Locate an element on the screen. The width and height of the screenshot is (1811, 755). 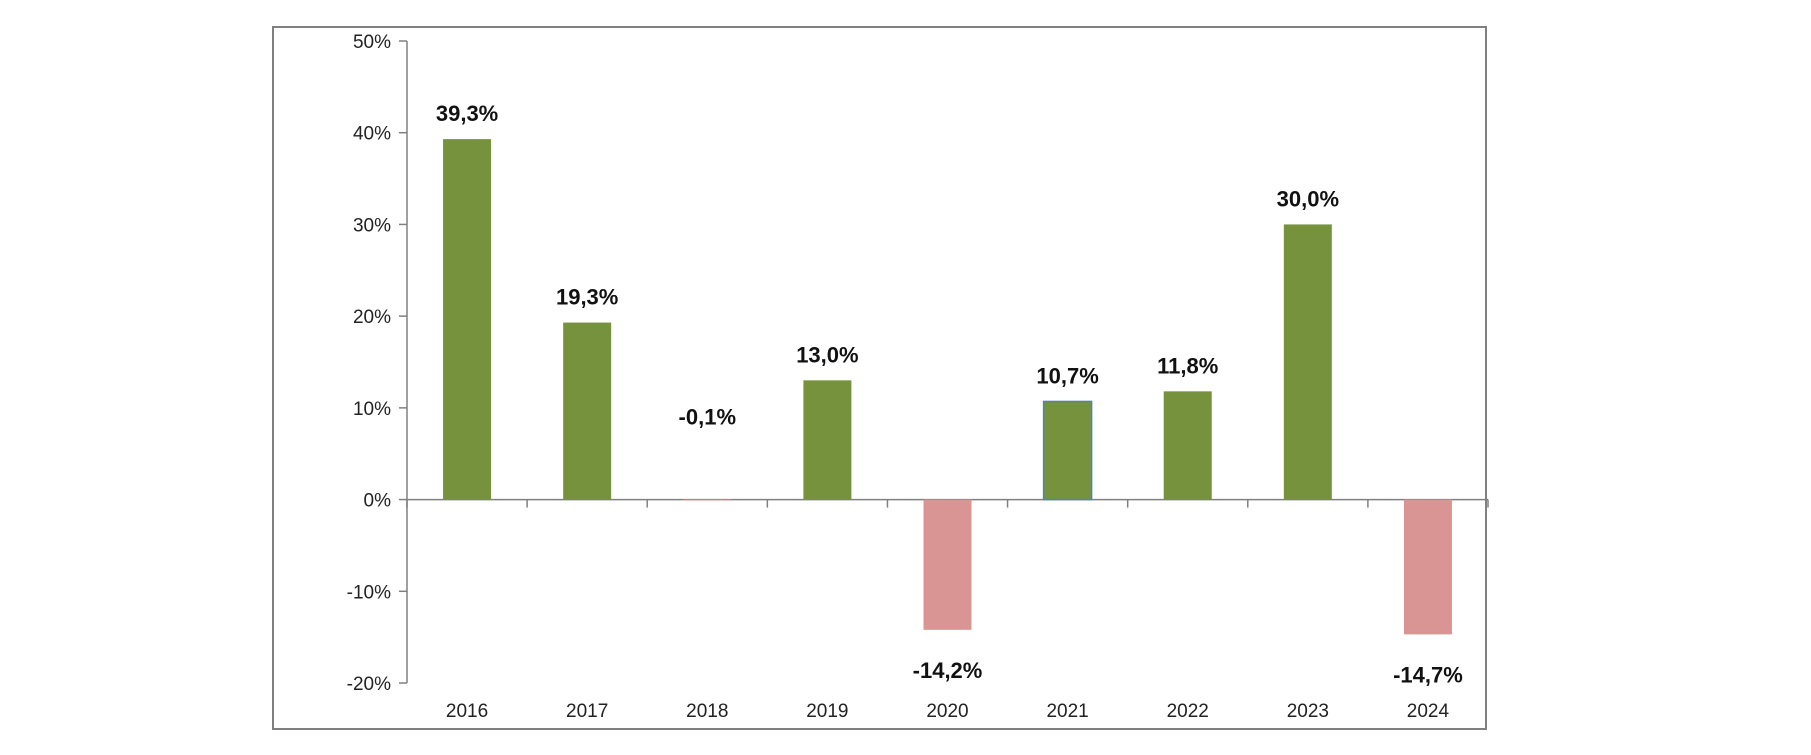
y-tick-label: 50% is located at coordinates (372, 42).